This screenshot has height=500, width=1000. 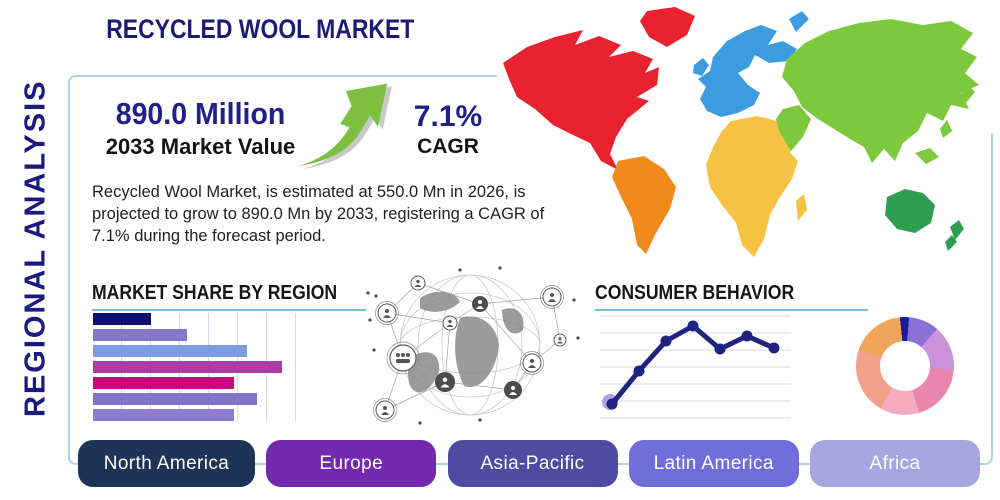 I want to click on map-europe-uk, so click(x=701, y=67).